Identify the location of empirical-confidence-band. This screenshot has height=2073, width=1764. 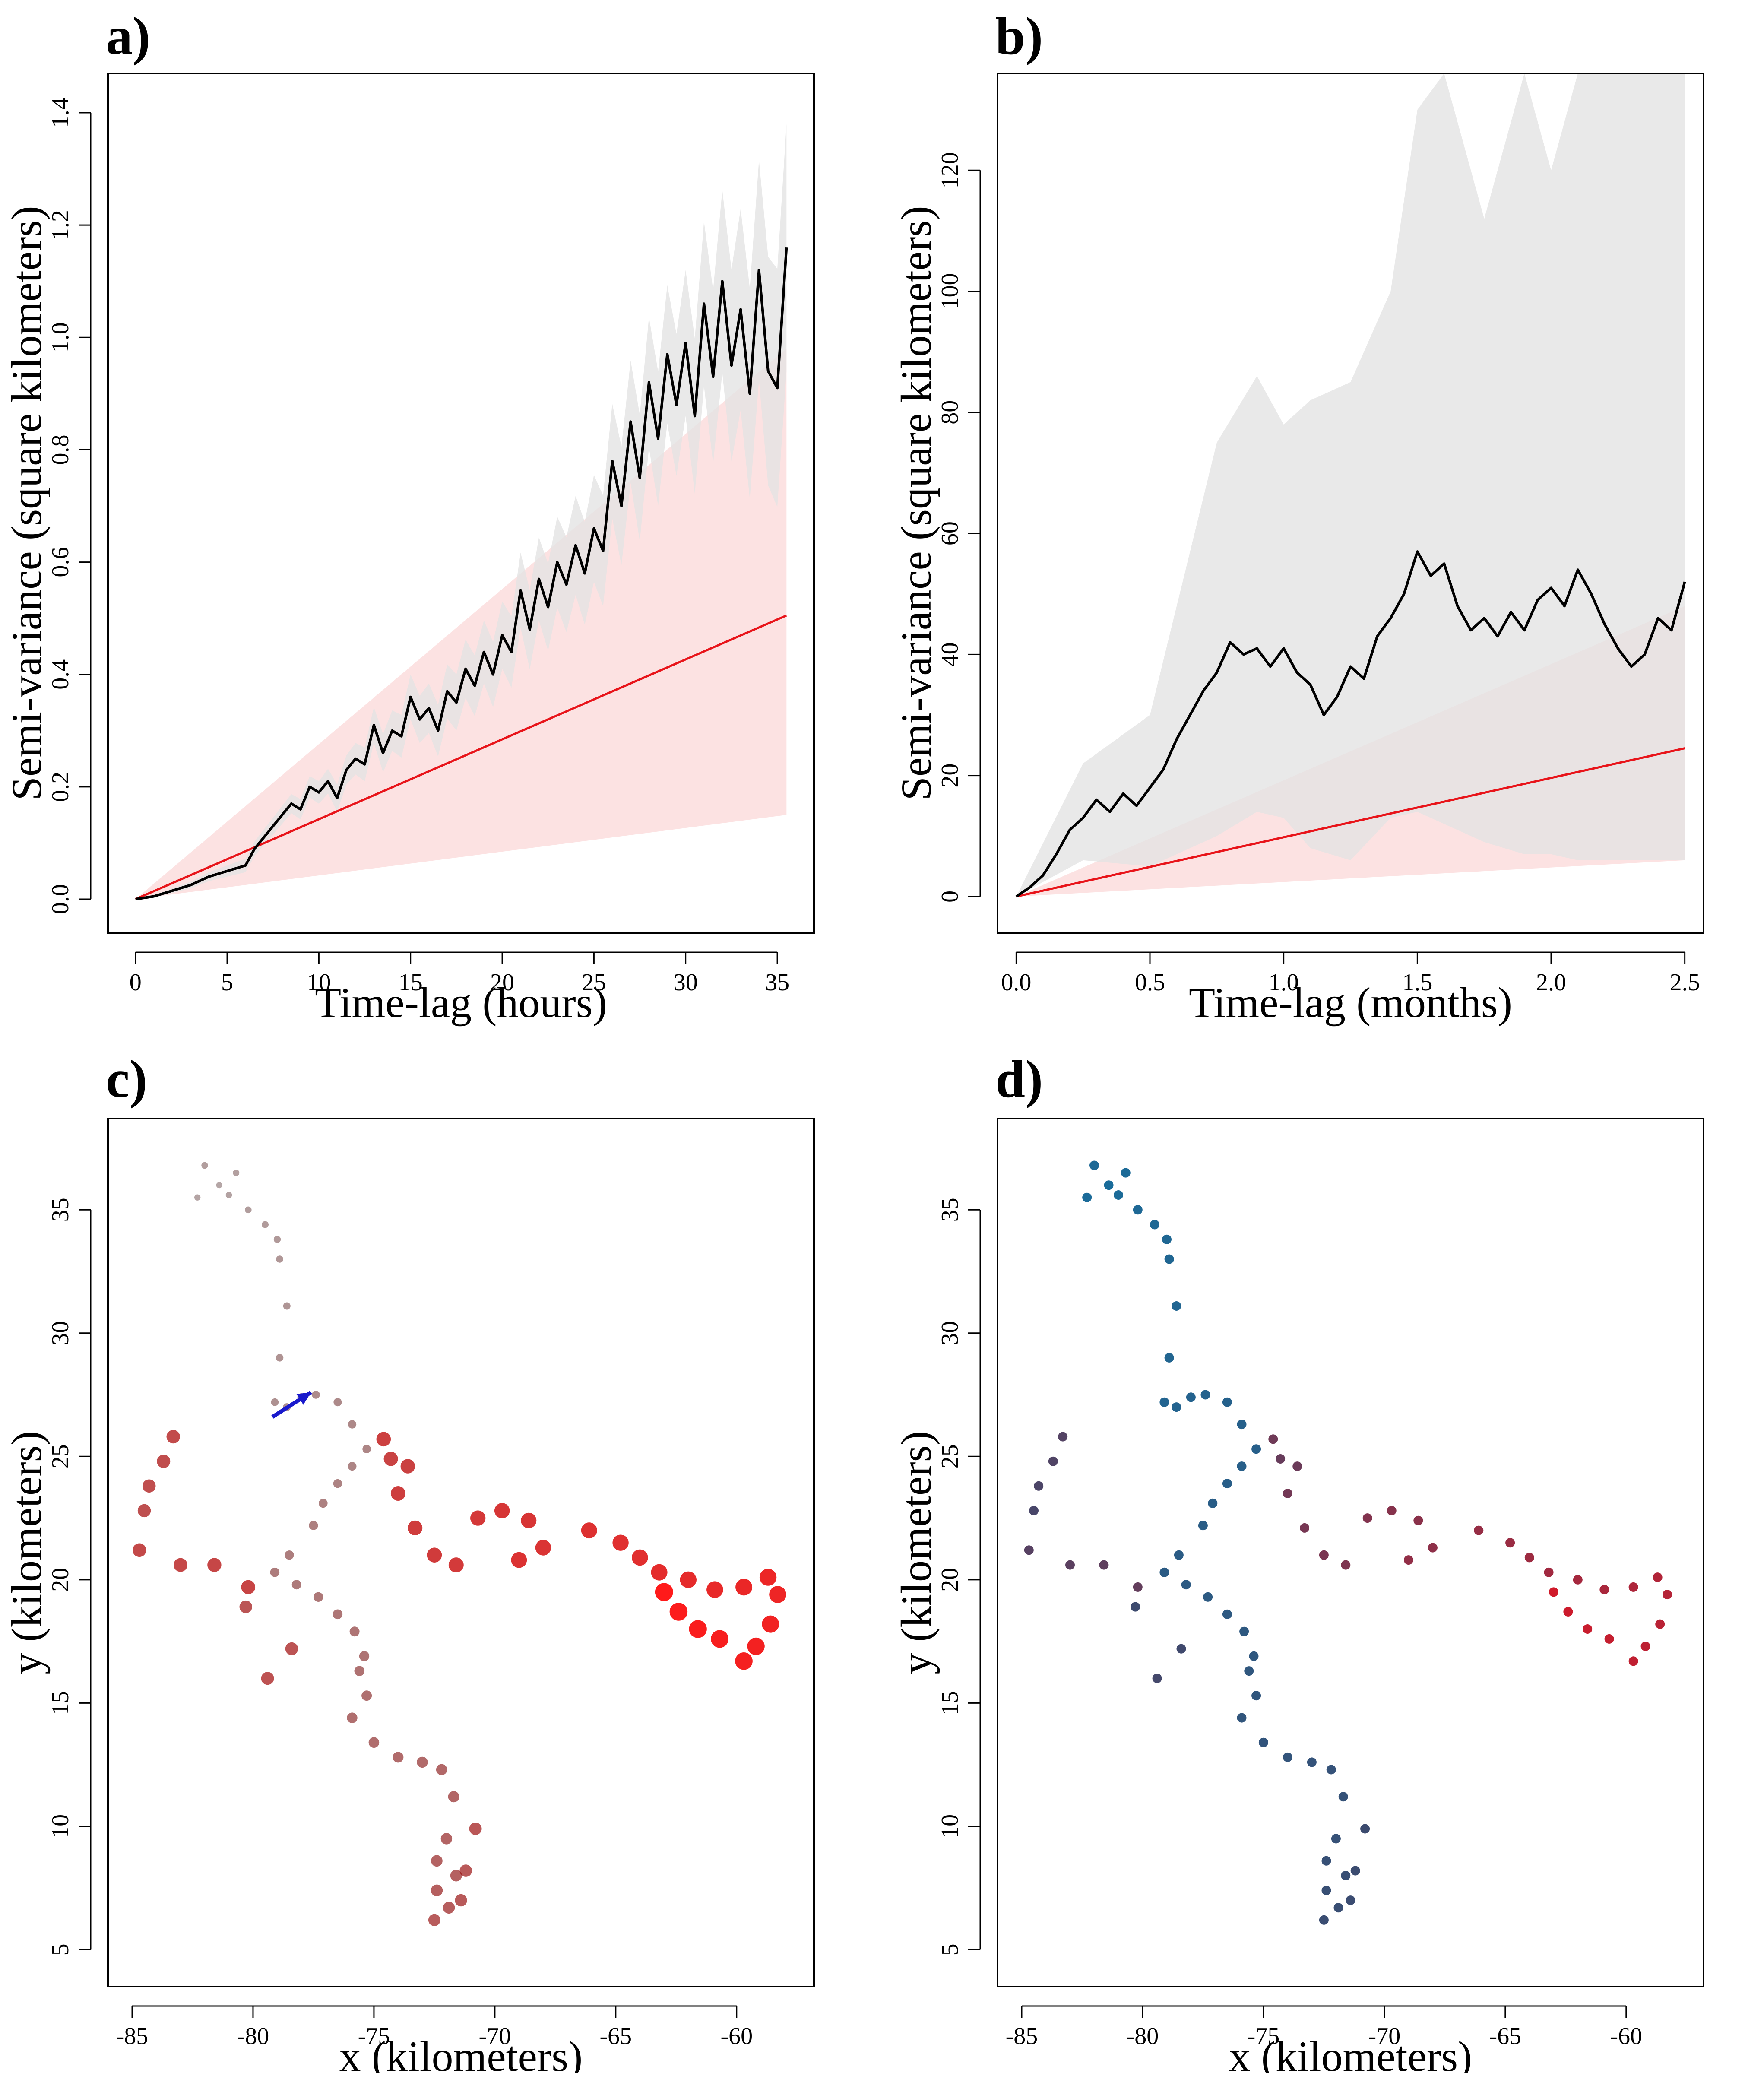
(461, 511).